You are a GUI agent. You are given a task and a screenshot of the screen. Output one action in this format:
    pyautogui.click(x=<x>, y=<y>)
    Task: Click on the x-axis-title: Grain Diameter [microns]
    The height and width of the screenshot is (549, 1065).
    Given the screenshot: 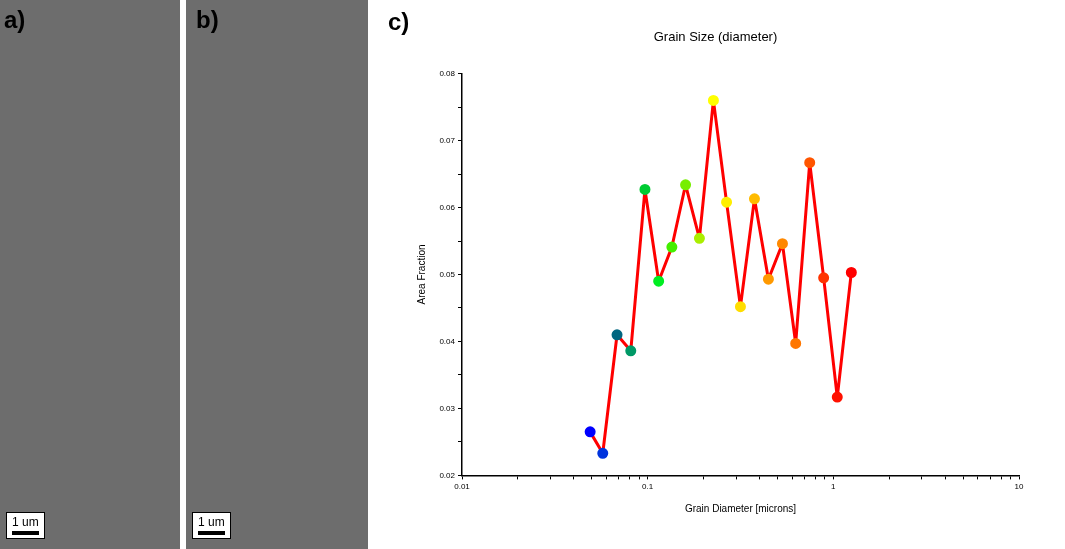 What is the action you would take?
    pyautogui.click(x=740, y=508)
    